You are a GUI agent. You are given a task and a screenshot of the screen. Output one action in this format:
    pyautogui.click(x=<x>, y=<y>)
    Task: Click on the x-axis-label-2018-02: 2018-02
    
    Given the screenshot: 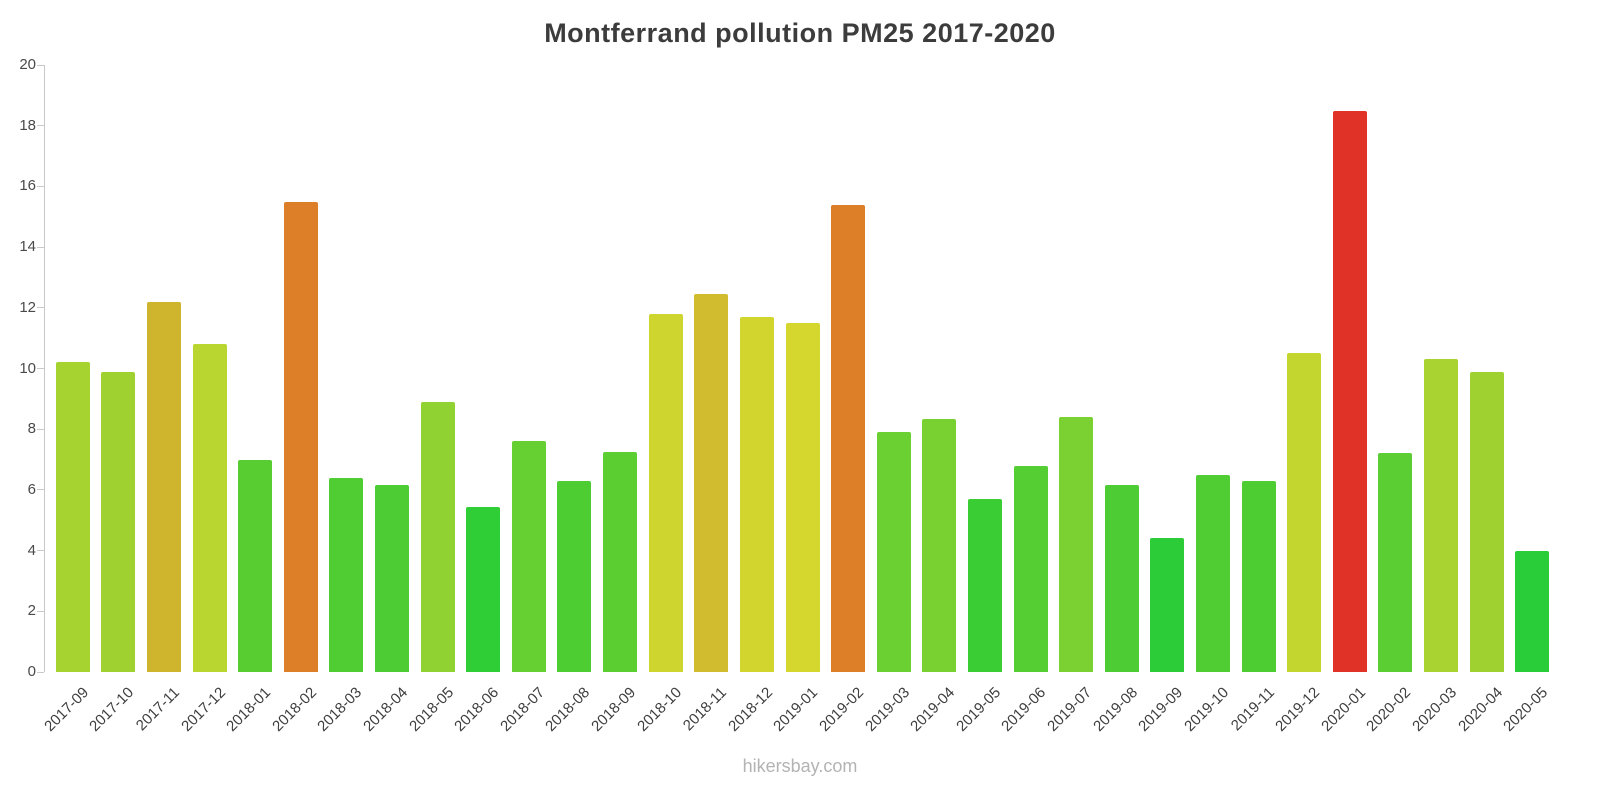 What is the action you would take?
    pyautogui.click(x=294, y=709)
    